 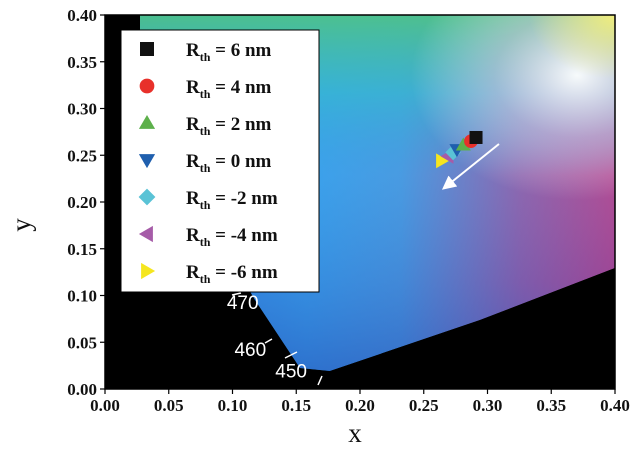 I want to click on legend-item: Rth = -2 nm, so click(x=208, y=200).